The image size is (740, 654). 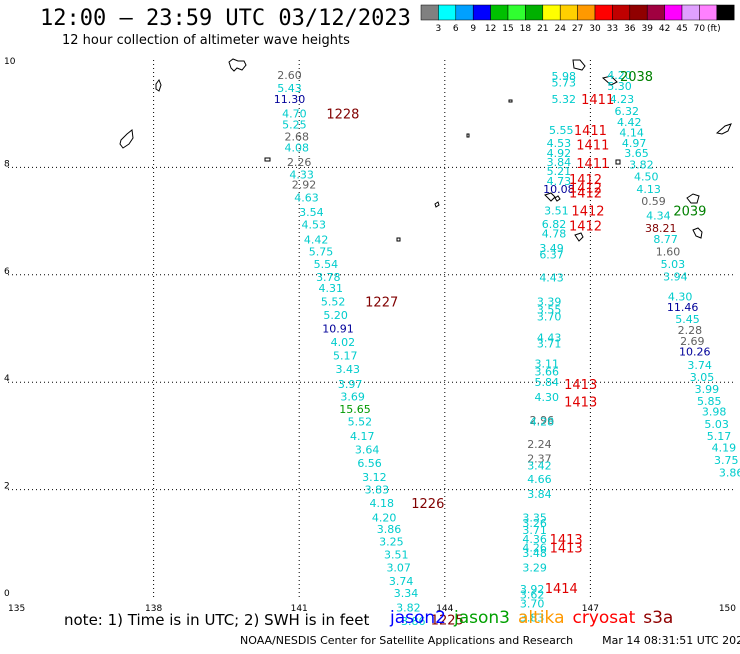 What do you see at coordinates (648, 189) in the screenshot?
I see `wave-height-label: 4.13` at bounding box center [648, 189].